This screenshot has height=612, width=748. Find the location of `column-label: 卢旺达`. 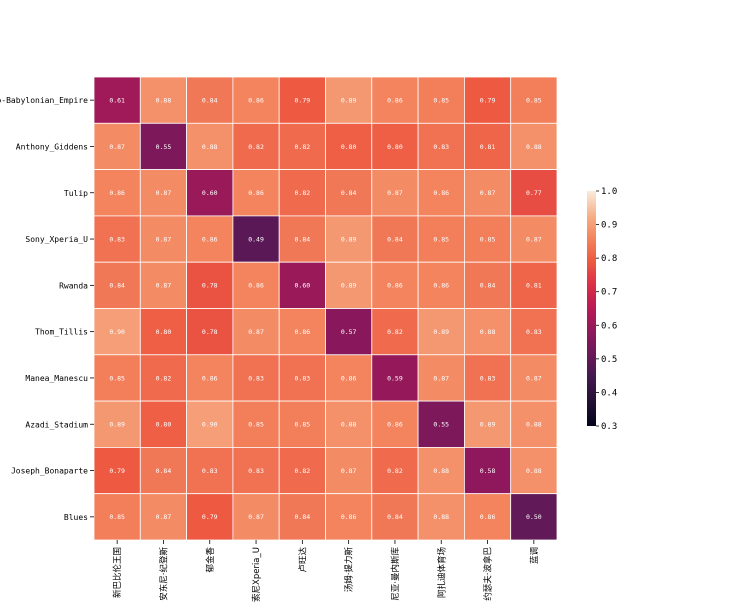

column-label: 卢旺达 is located at coordinates (302, 560).